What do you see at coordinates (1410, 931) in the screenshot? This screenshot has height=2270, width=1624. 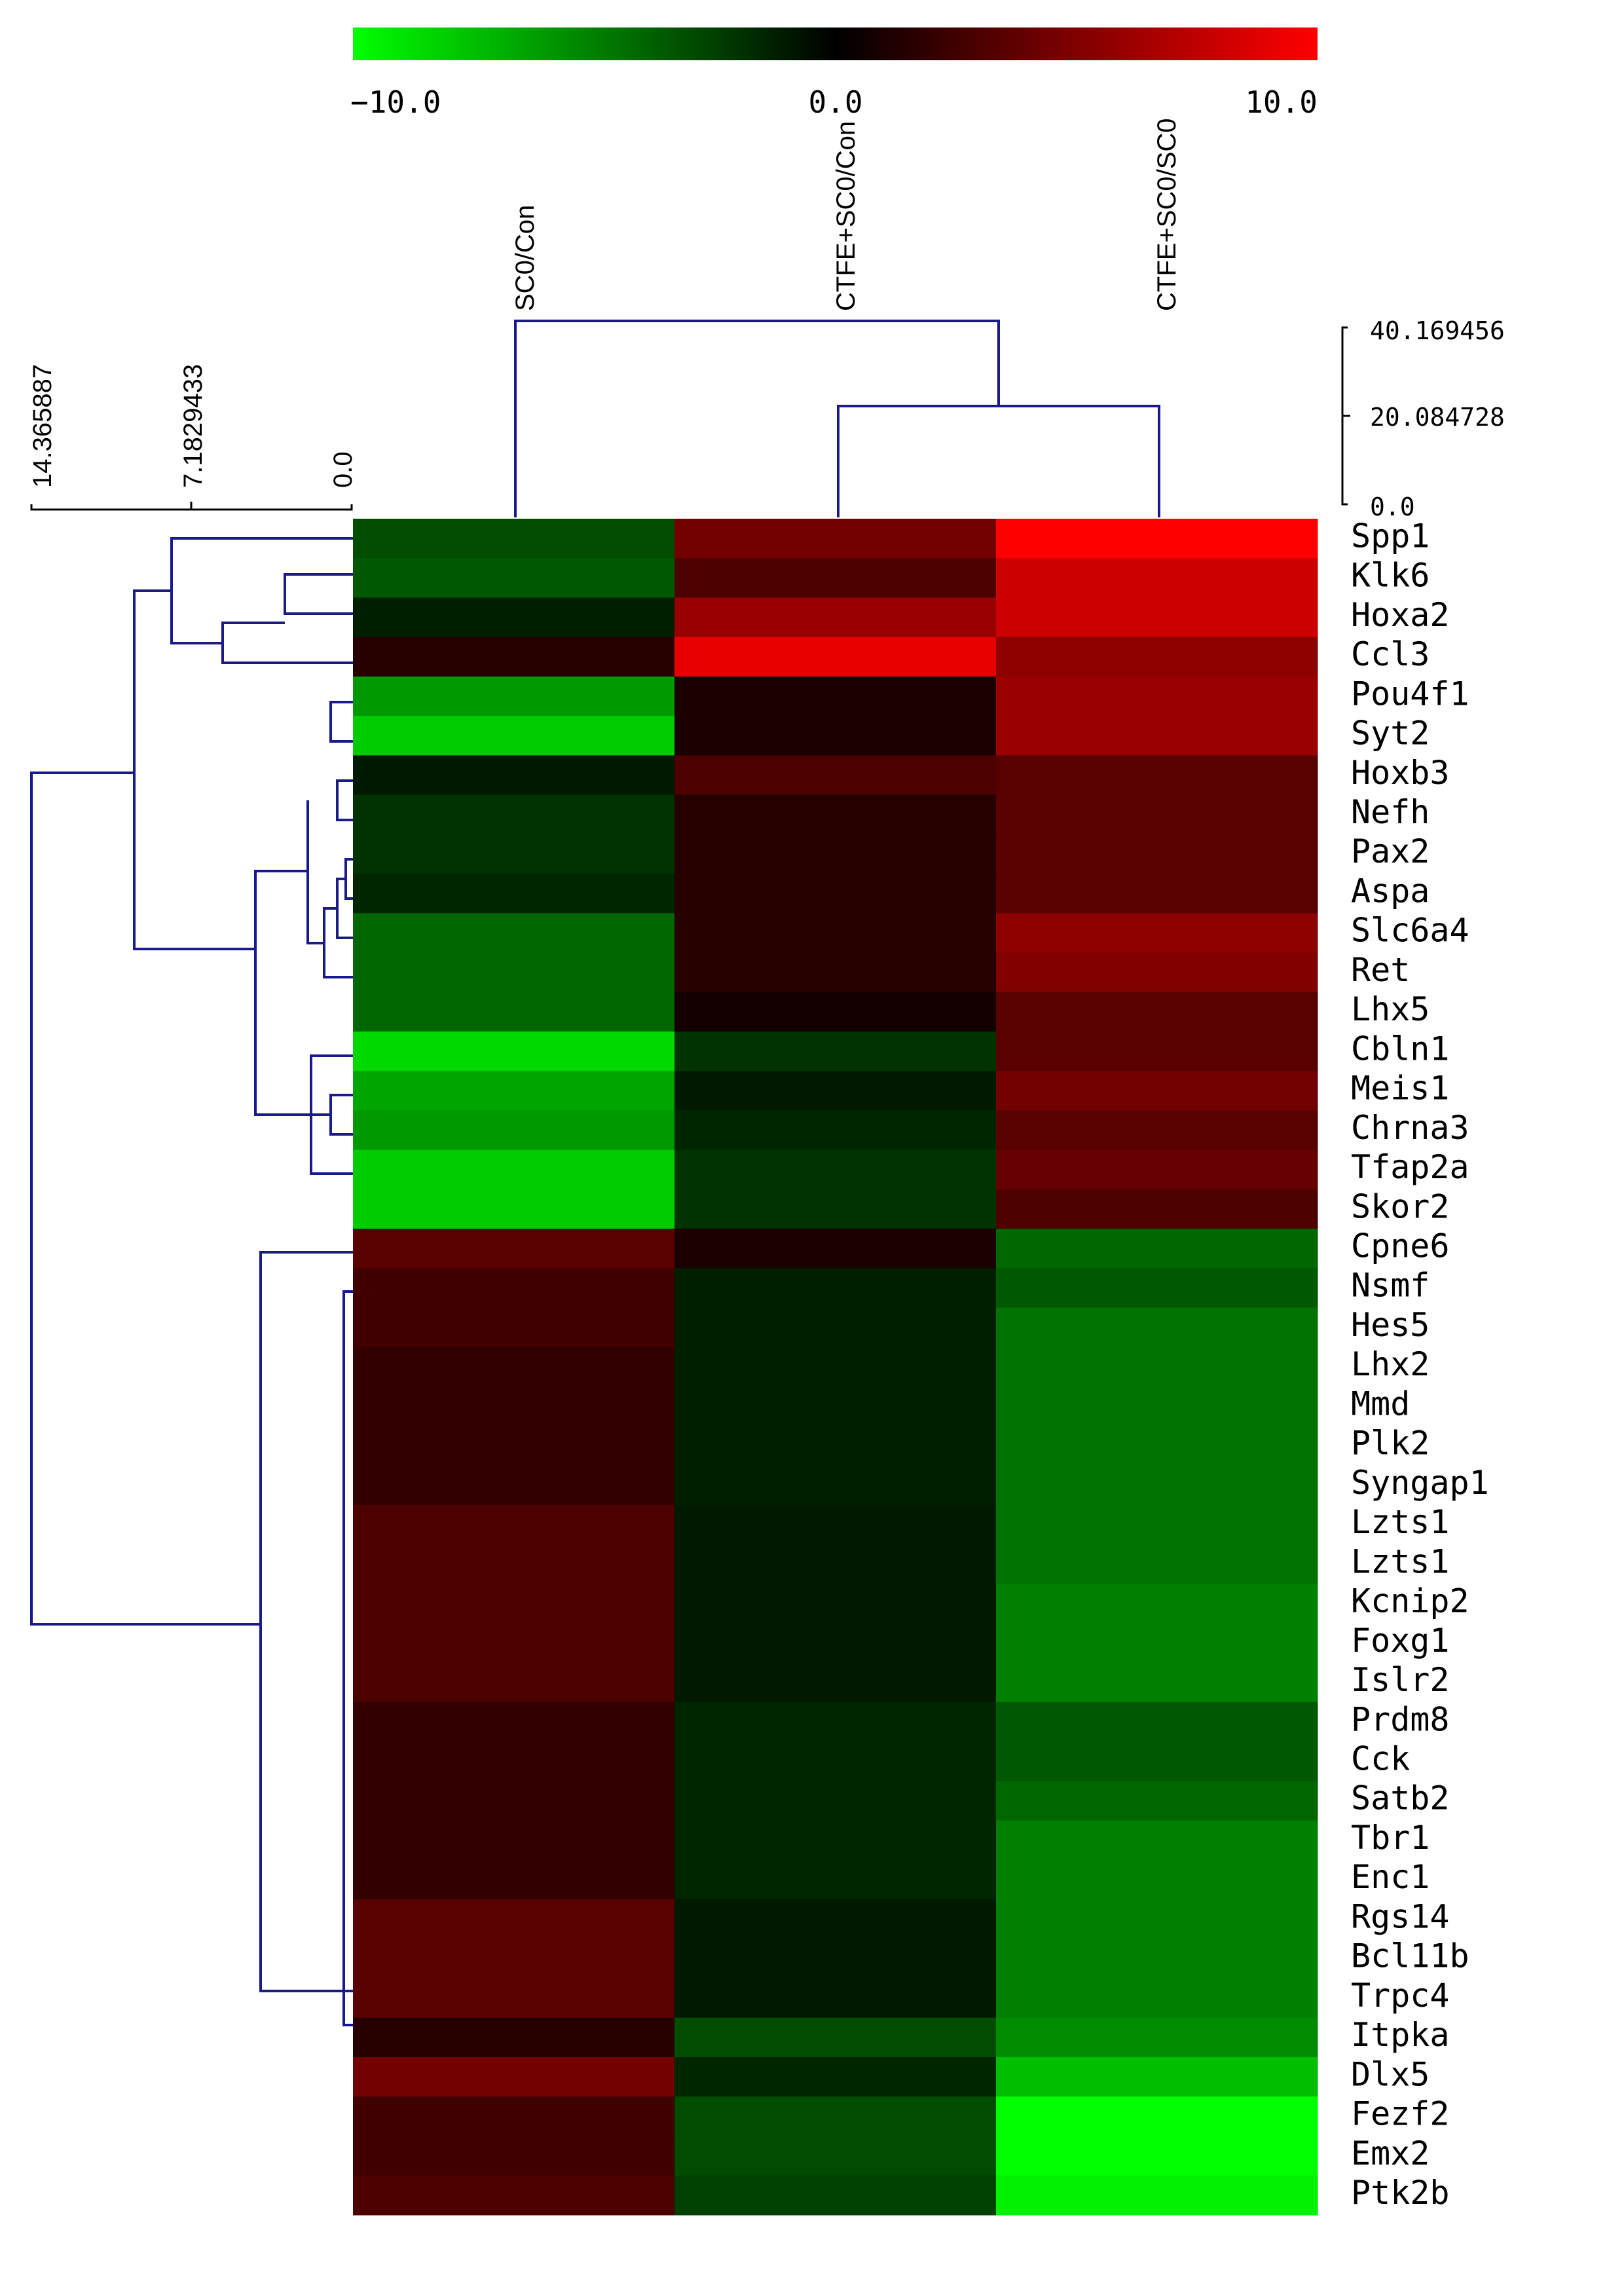 I see `row-label: Slc6a4` at bounding box center [1410, 931].